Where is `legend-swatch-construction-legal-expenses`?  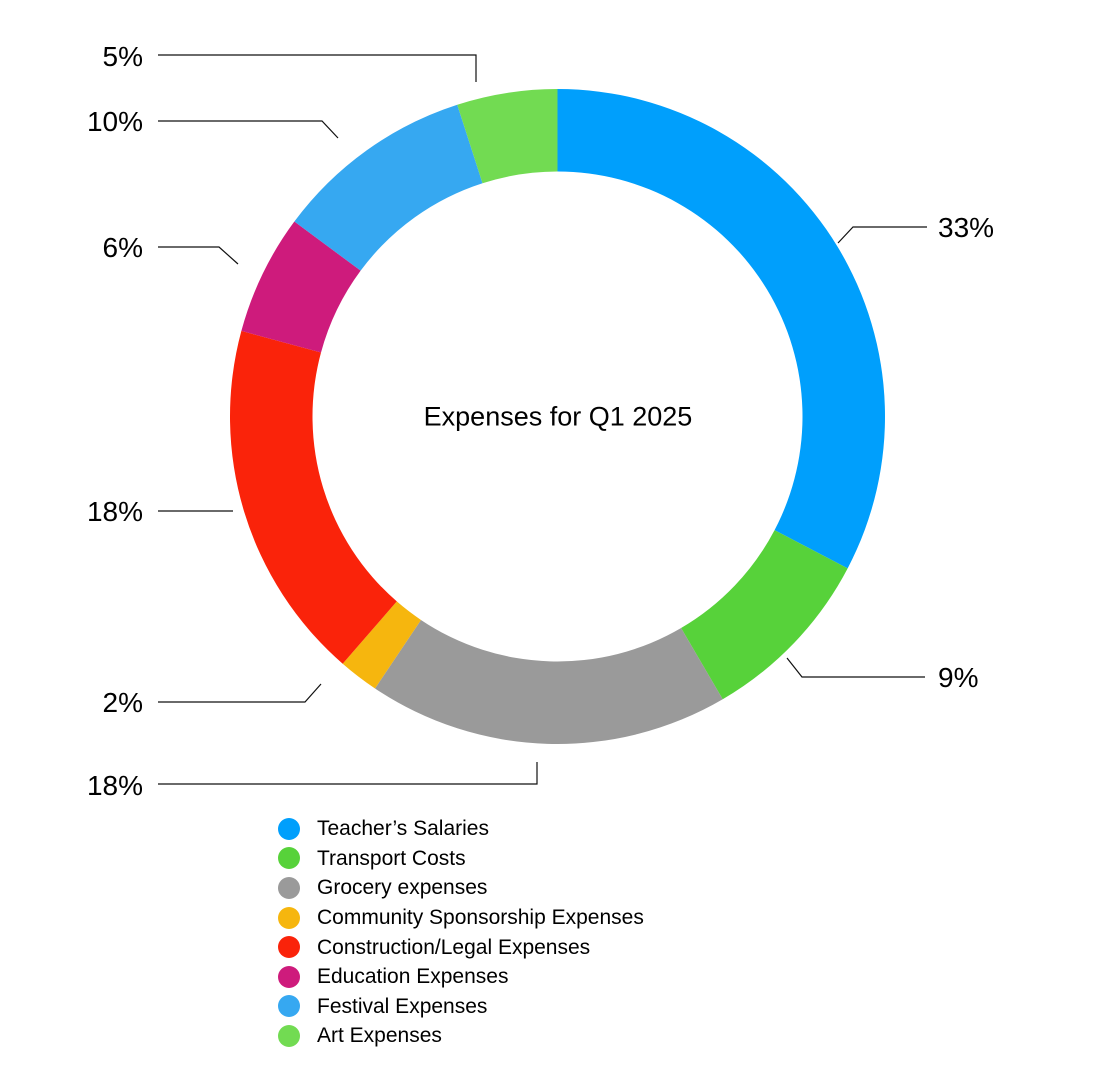 legend-swatch-construction-legal-expenses is located at coordinates (289, 947).